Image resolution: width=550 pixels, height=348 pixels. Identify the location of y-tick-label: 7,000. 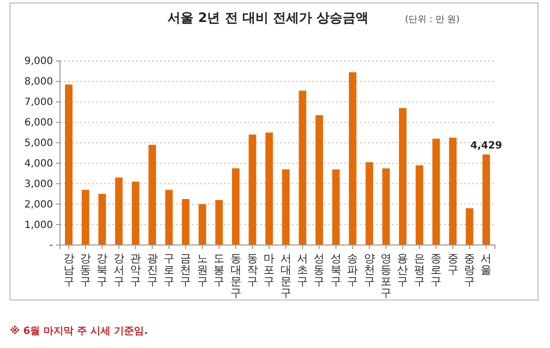
(38, 102).